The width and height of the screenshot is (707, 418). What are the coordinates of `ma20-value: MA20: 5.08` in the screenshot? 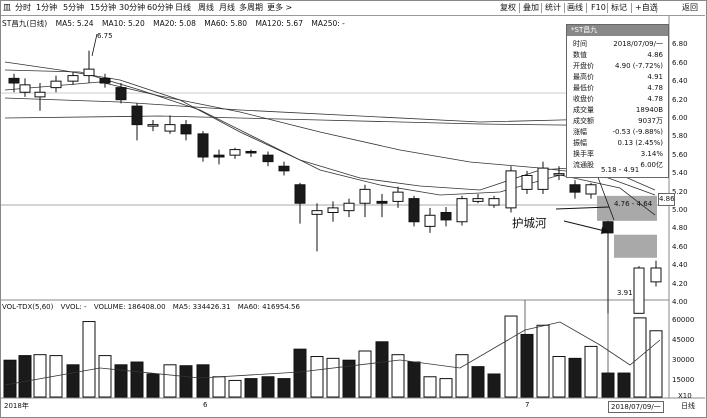 It's located at (174, 23).